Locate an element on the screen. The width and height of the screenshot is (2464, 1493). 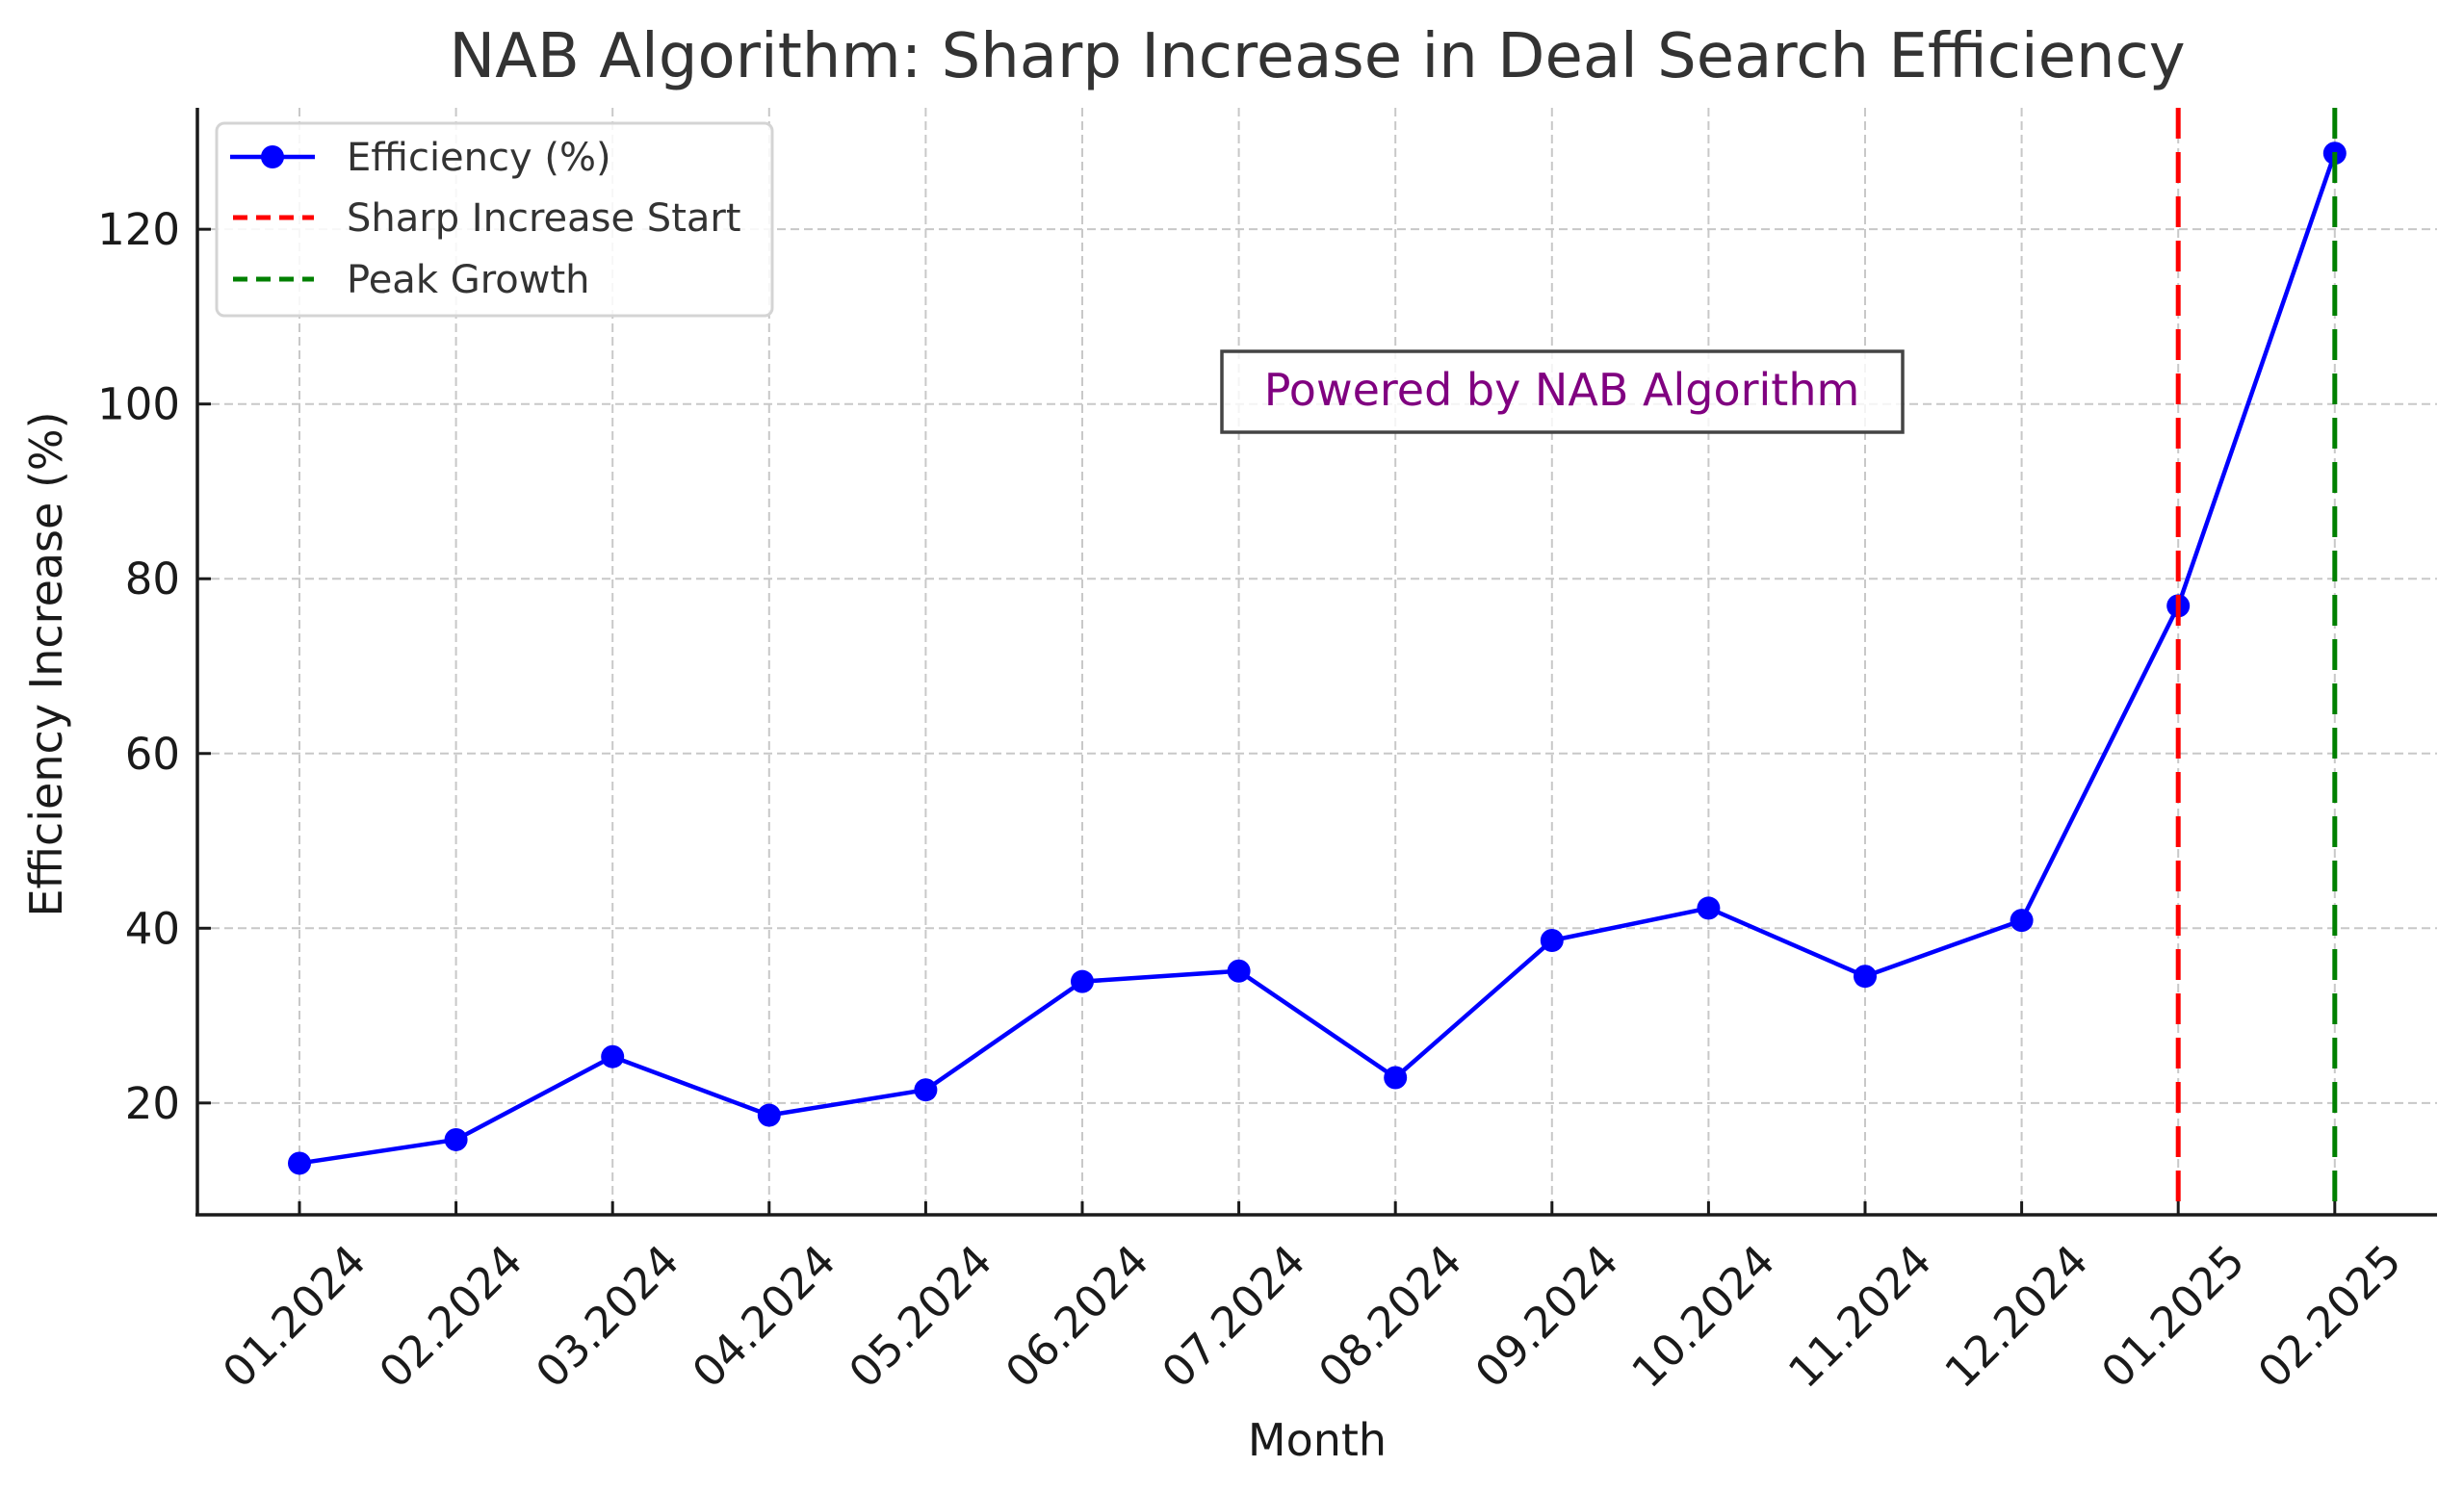
x-tick-label: 10.2024 is located at coordinates (1702, 1317).